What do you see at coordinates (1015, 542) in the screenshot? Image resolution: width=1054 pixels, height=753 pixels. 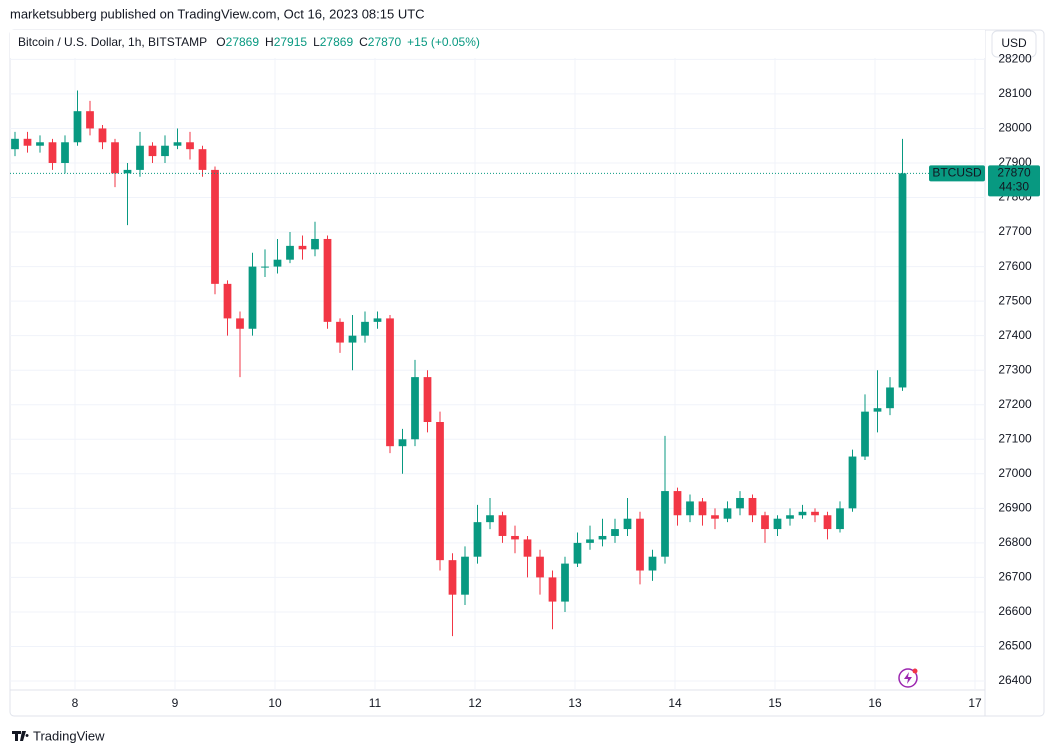 I see `y-tick-label: 26800` at bounding box center [1015, 542].